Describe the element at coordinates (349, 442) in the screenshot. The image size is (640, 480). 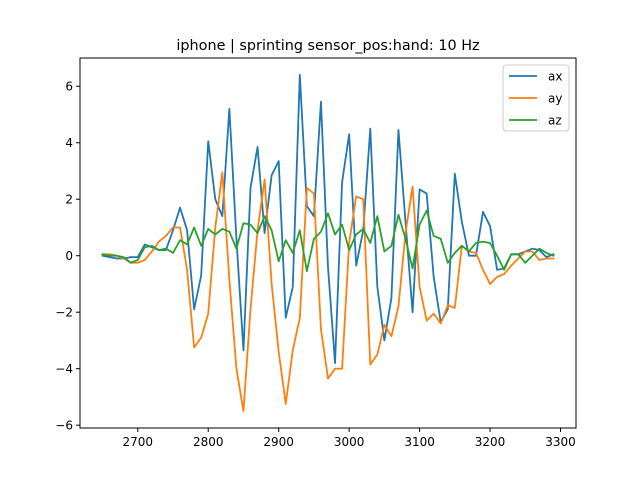
I see `x-tick-label: 3000` at that location.